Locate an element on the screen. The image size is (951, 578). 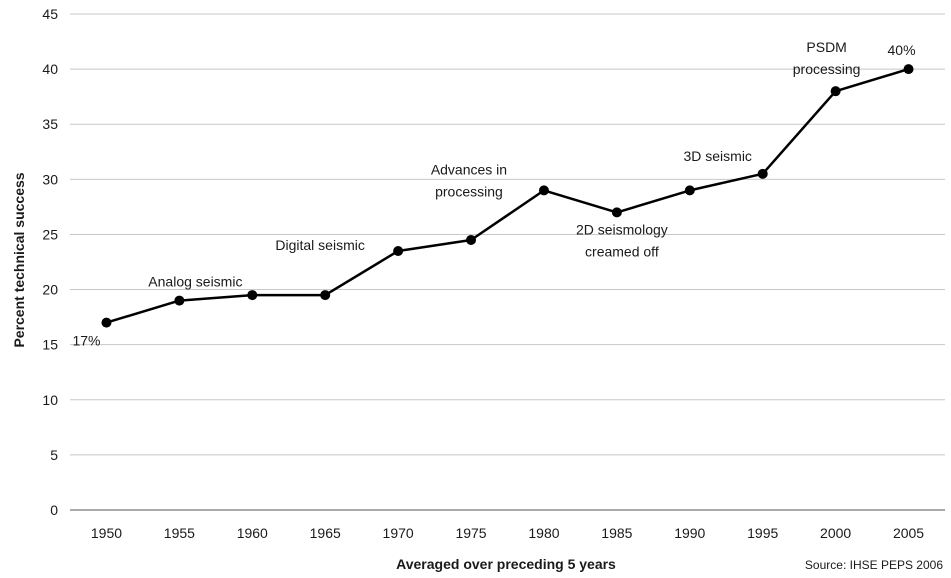
x-tick-1990: 1990 is located at coordinates (689, 533).